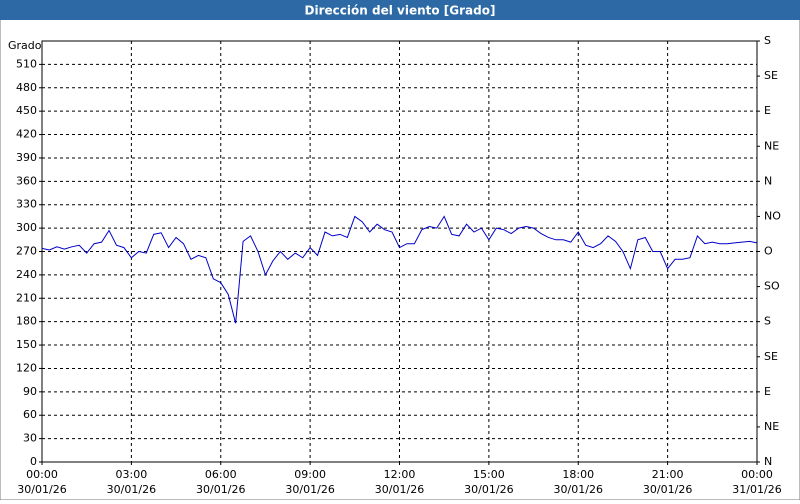 This screenshot has width=800, height=504. What do you see at coordinates (33, 461) in the screenshot?
I see `y-tick-label: 0` at bounding box center [33, 461].